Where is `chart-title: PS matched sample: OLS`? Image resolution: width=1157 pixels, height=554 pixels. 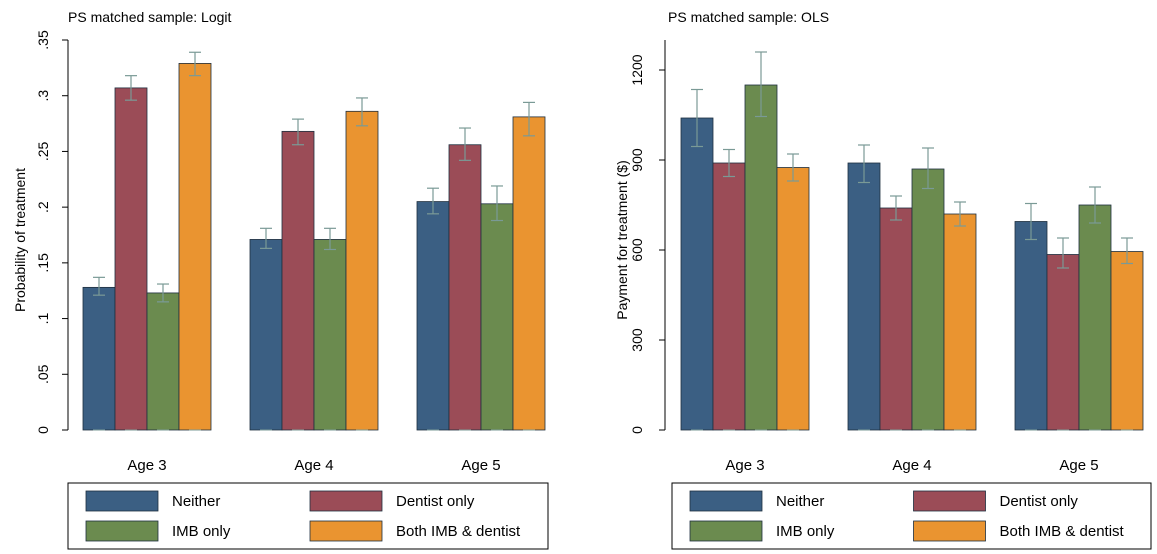
chart-title: PS matched sample: OLS is located at coordinates (748, 17).